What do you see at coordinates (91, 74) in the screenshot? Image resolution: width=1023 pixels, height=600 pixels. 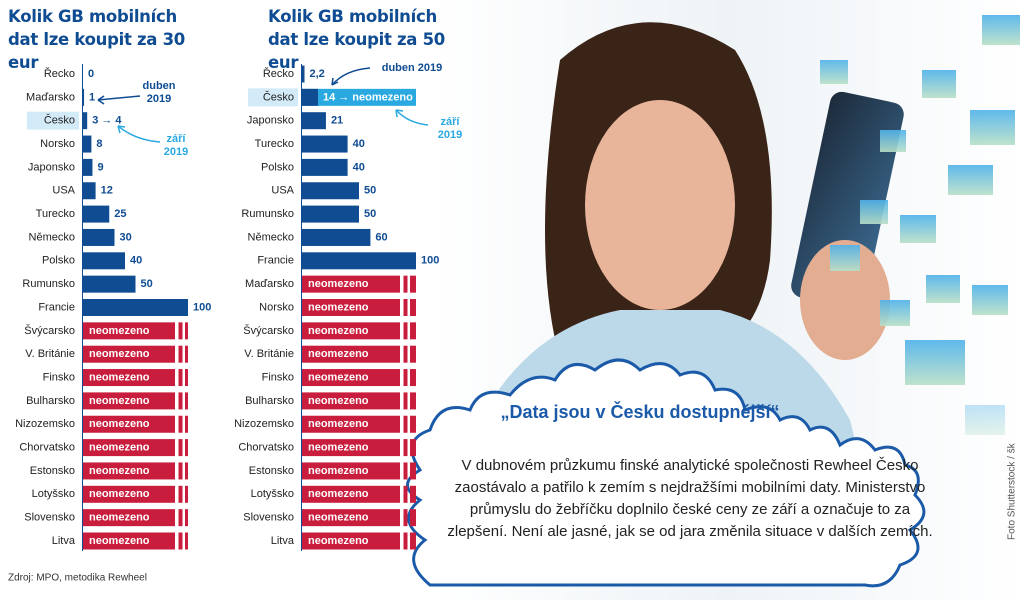 I see `value-label: 0` at bounding box center [91, 74].